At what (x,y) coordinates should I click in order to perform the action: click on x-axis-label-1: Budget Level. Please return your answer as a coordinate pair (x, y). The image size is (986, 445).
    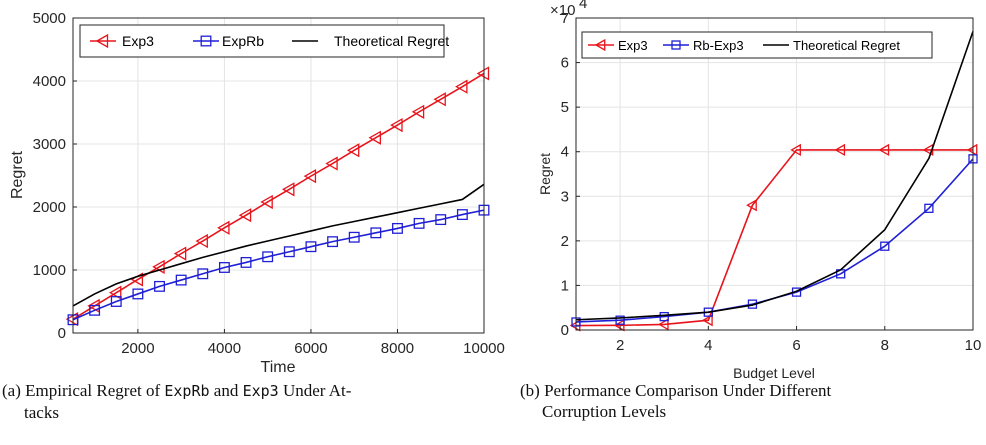
    Looking at the image, I should click on (774, 373).